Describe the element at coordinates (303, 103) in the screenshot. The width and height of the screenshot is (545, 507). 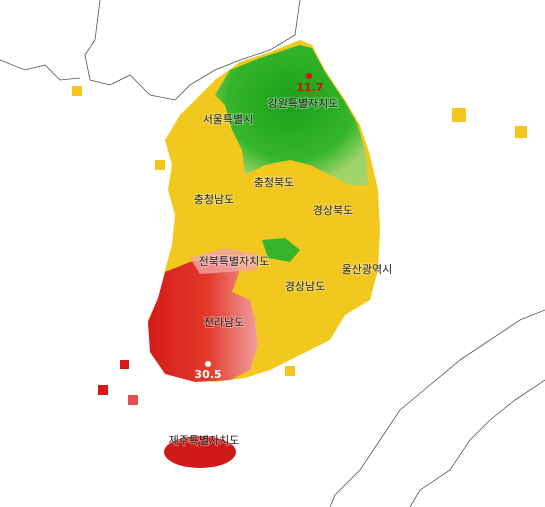
I see `region-label: 강원특별자치도` at that location.